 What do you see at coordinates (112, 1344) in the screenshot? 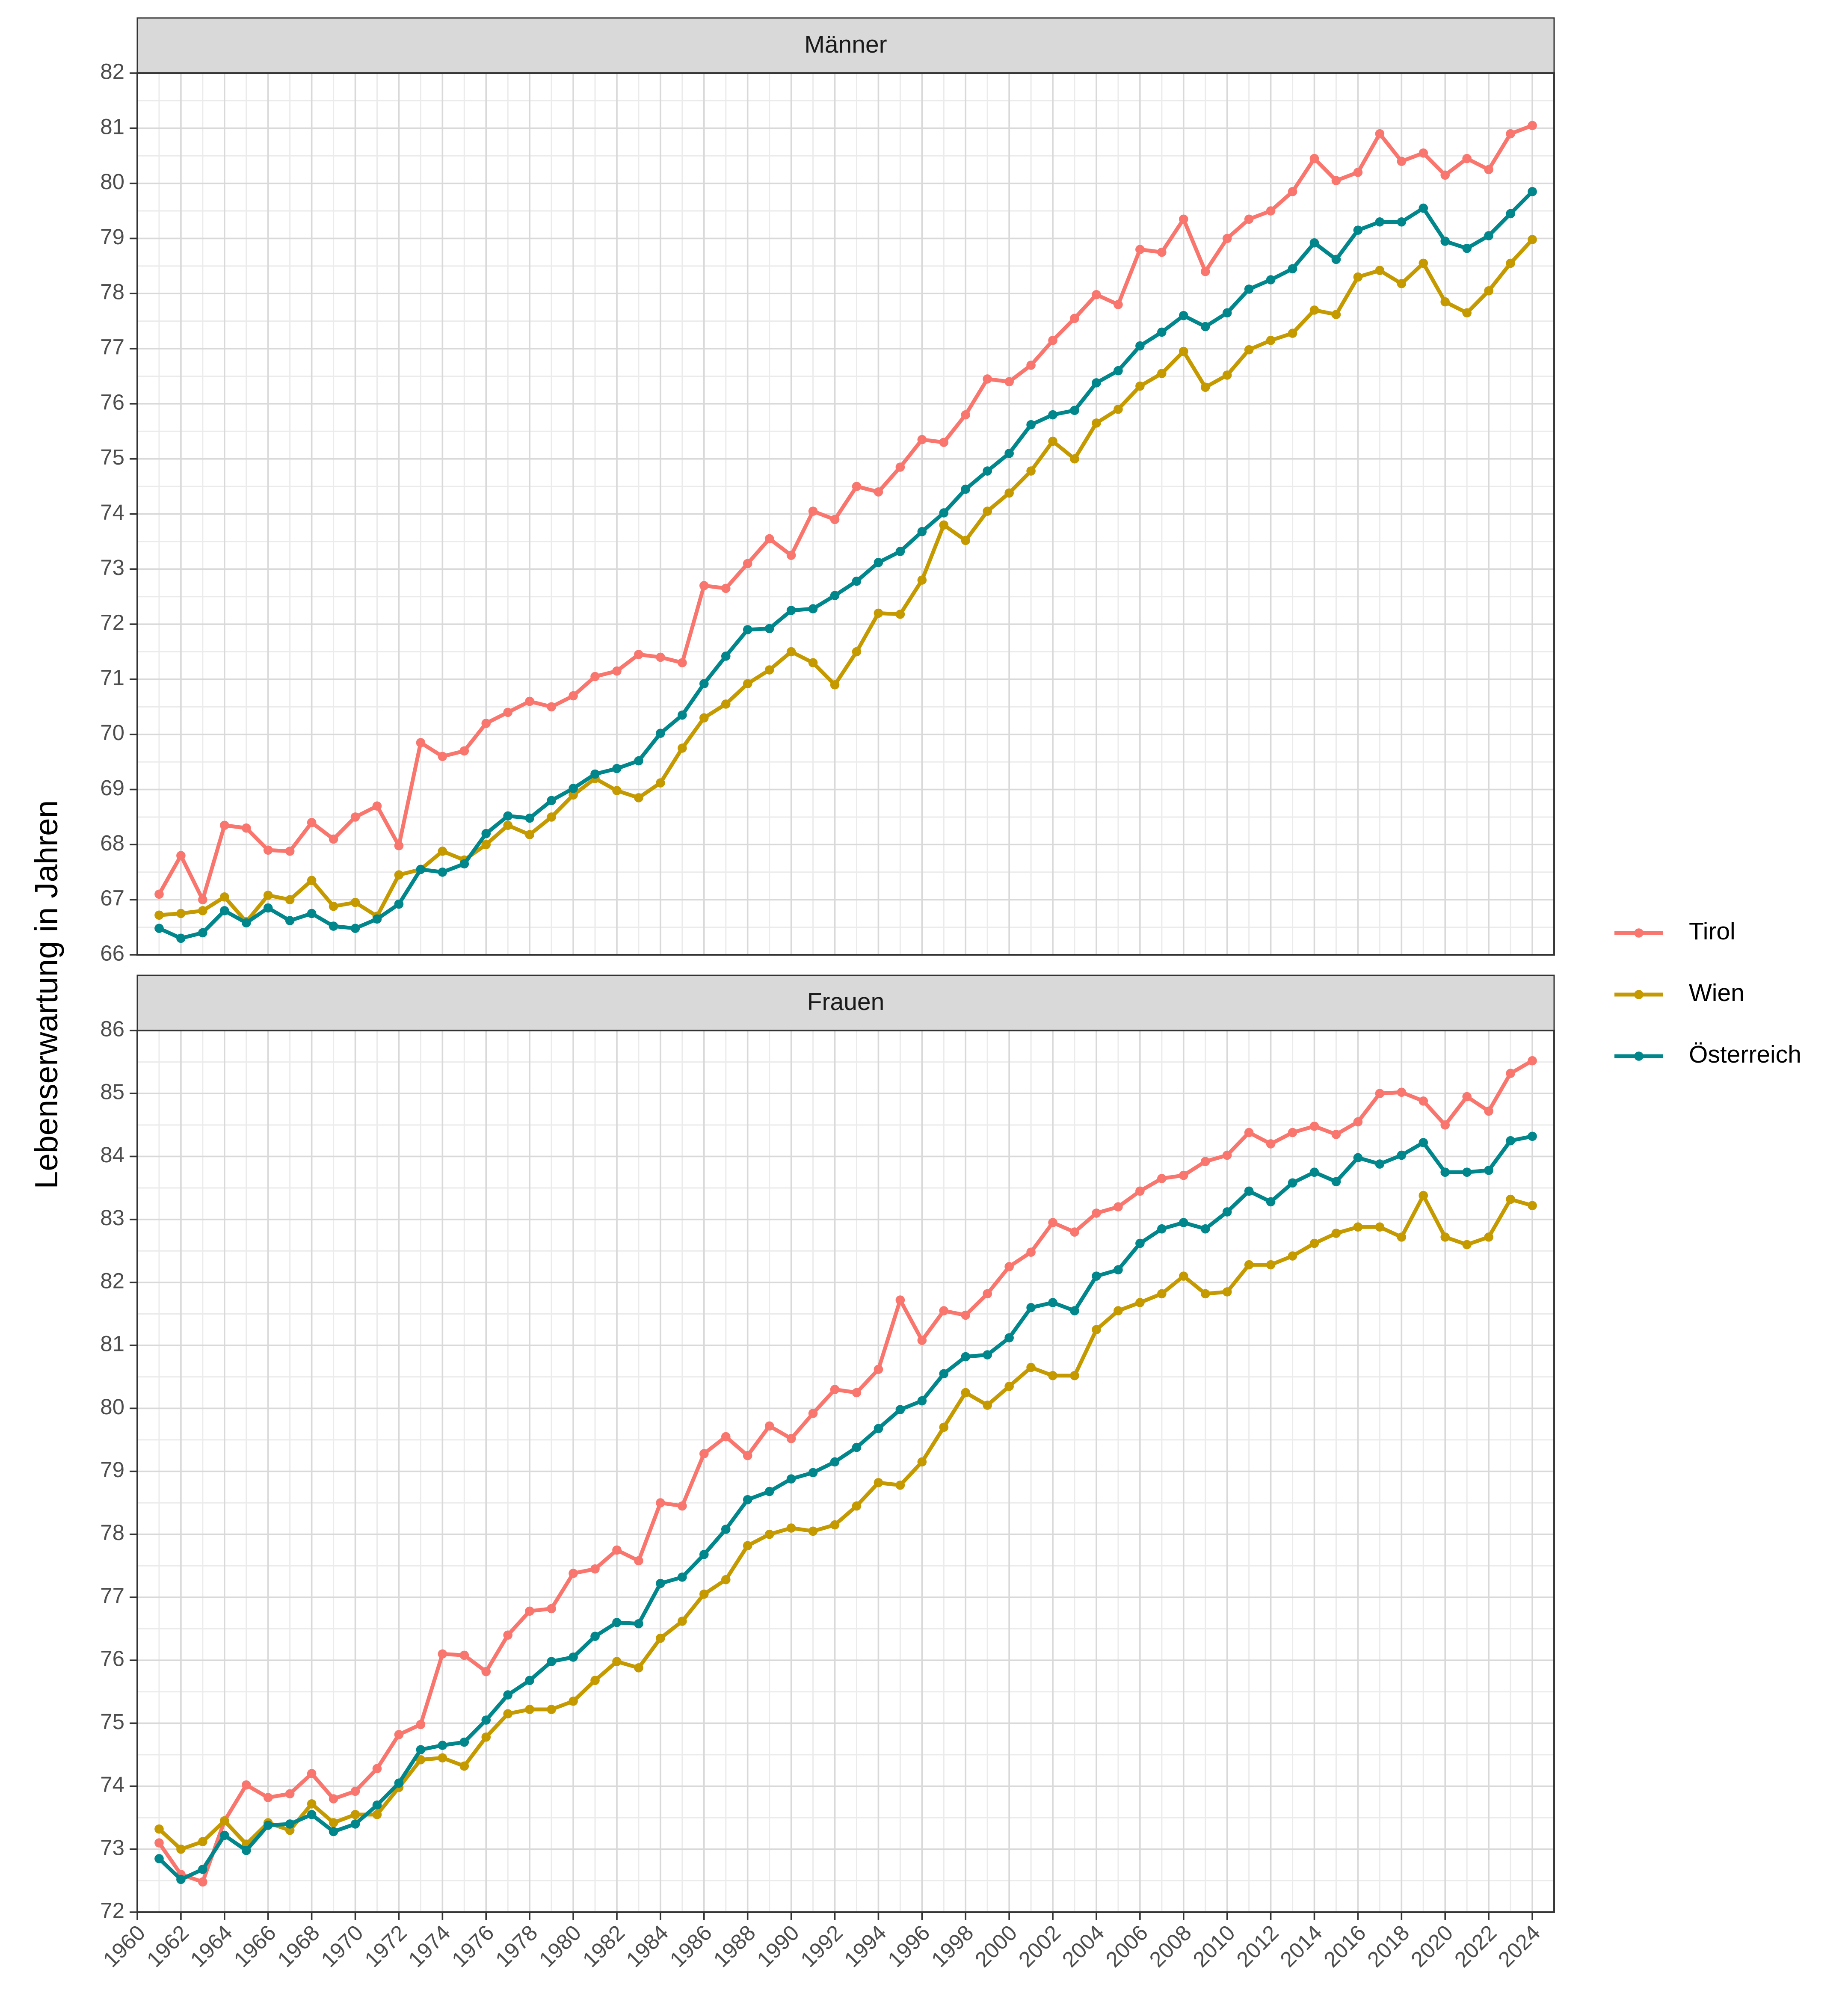
I see `y-tick-label: 81` at bounding box center [112, 1344].